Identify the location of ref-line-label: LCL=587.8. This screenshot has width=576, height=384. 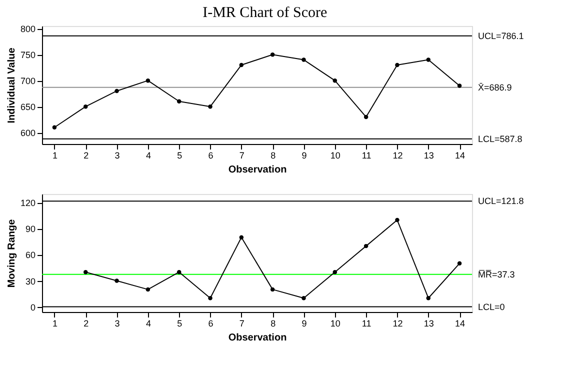
(500, 139).